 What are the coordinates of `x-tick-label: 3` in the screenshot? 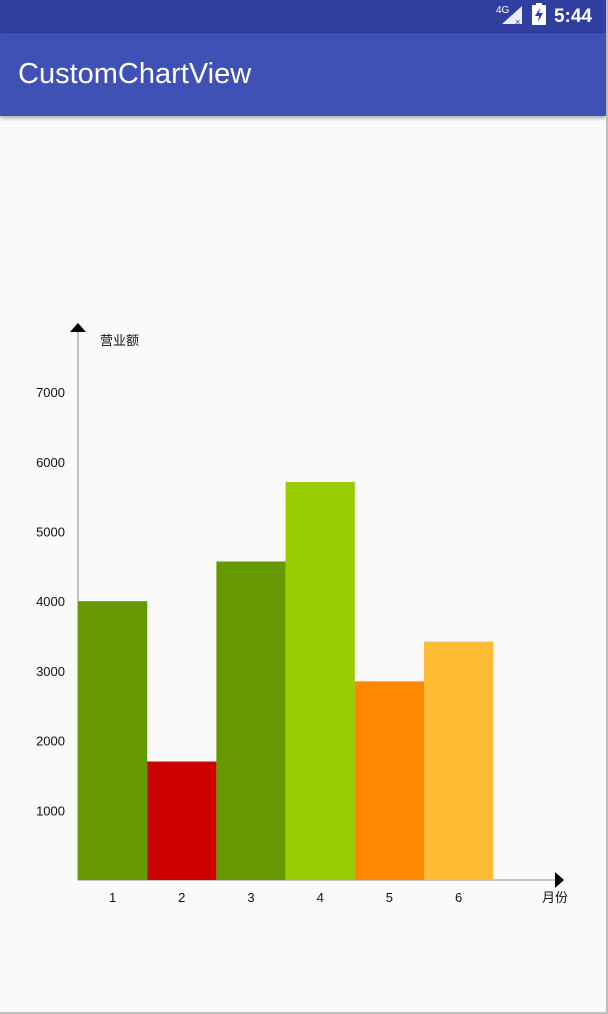 It's located at (250, 897).